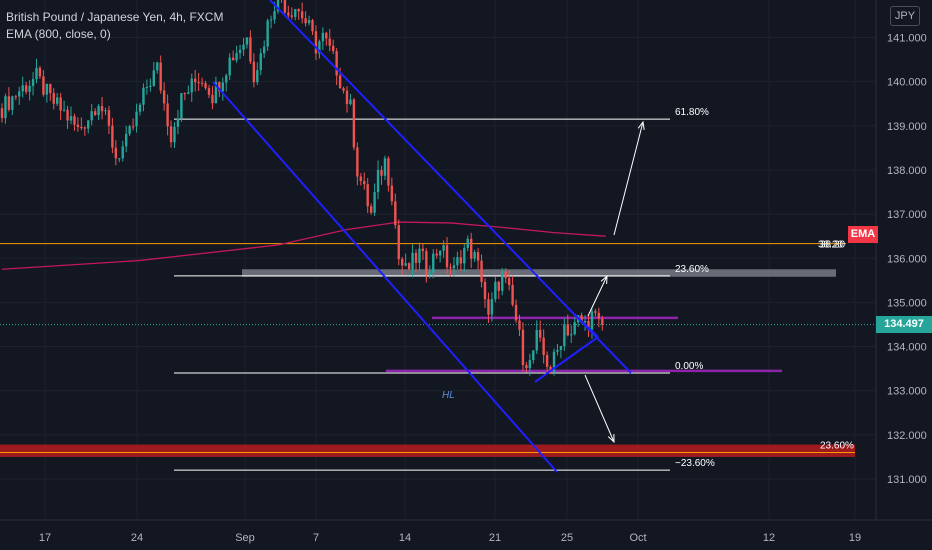 The image size is (932, 550). I want to click on ema-tag-value: 38.20, so click(830, 245).